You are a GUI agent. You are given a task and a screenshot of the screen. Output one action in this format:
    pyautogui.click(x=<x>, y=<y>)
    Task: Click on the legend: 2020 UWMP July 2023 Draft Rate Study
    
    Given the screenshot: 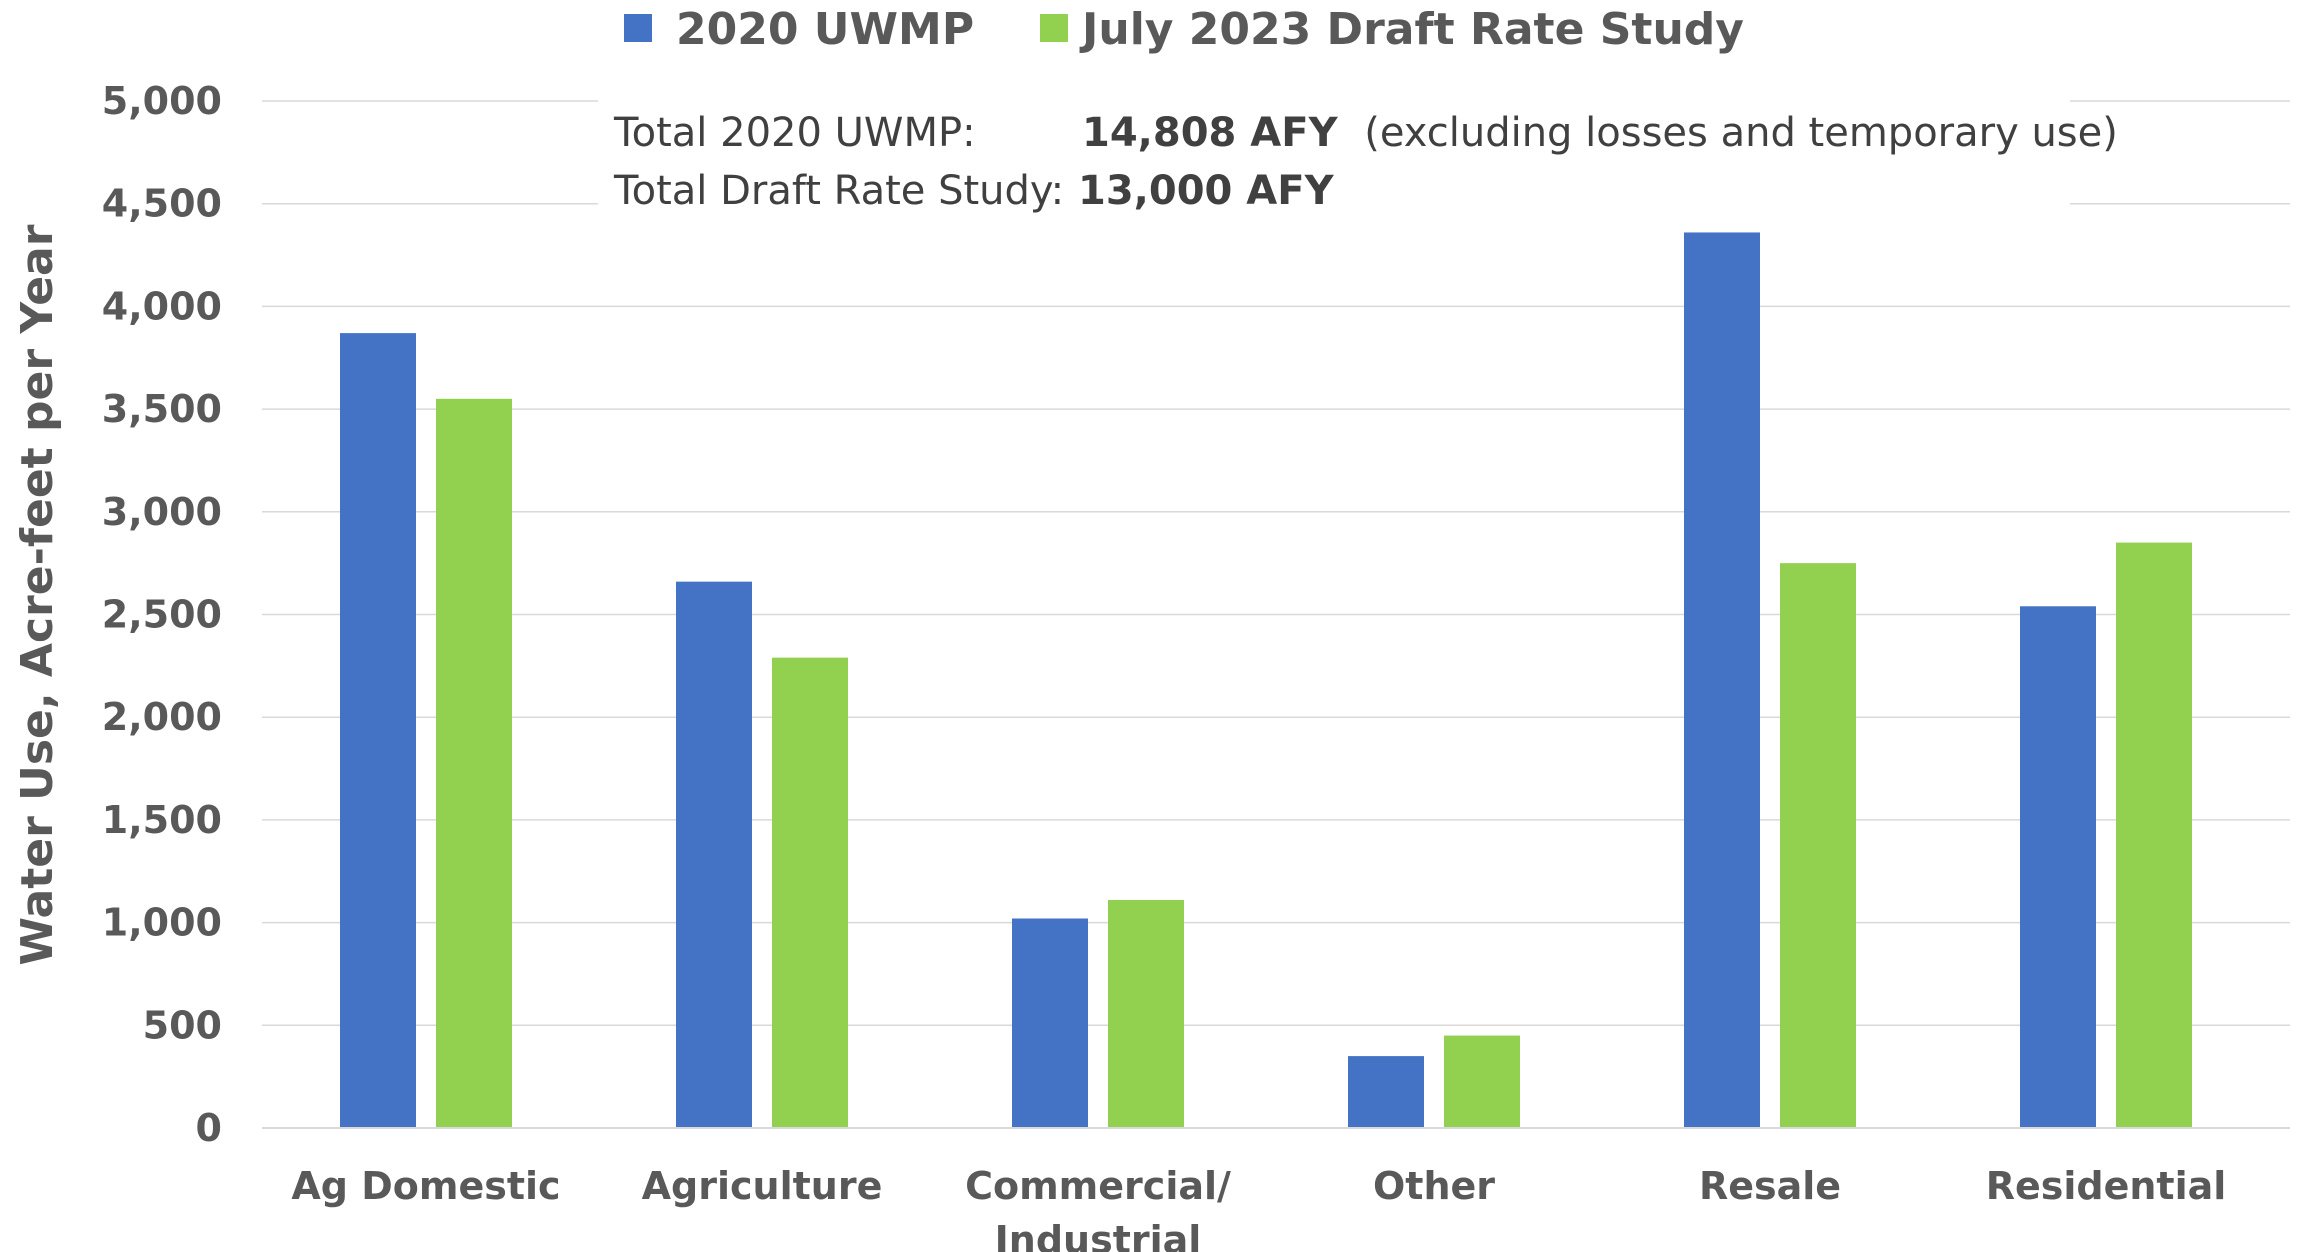 What is the action you would take?
    pyautogui.click(x=1184, y=29)
    